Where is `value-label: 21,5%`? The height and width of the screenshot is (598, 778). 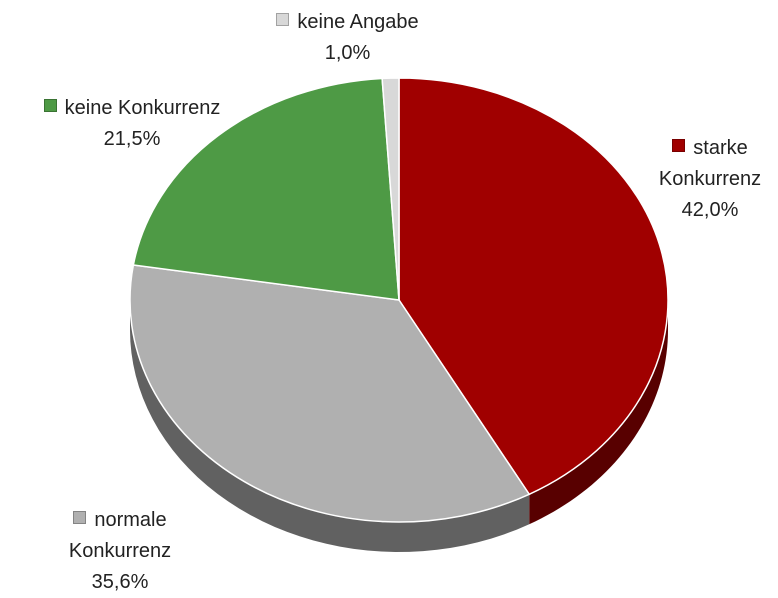
value-label: 21,5% is located at coordinates (132, 139).